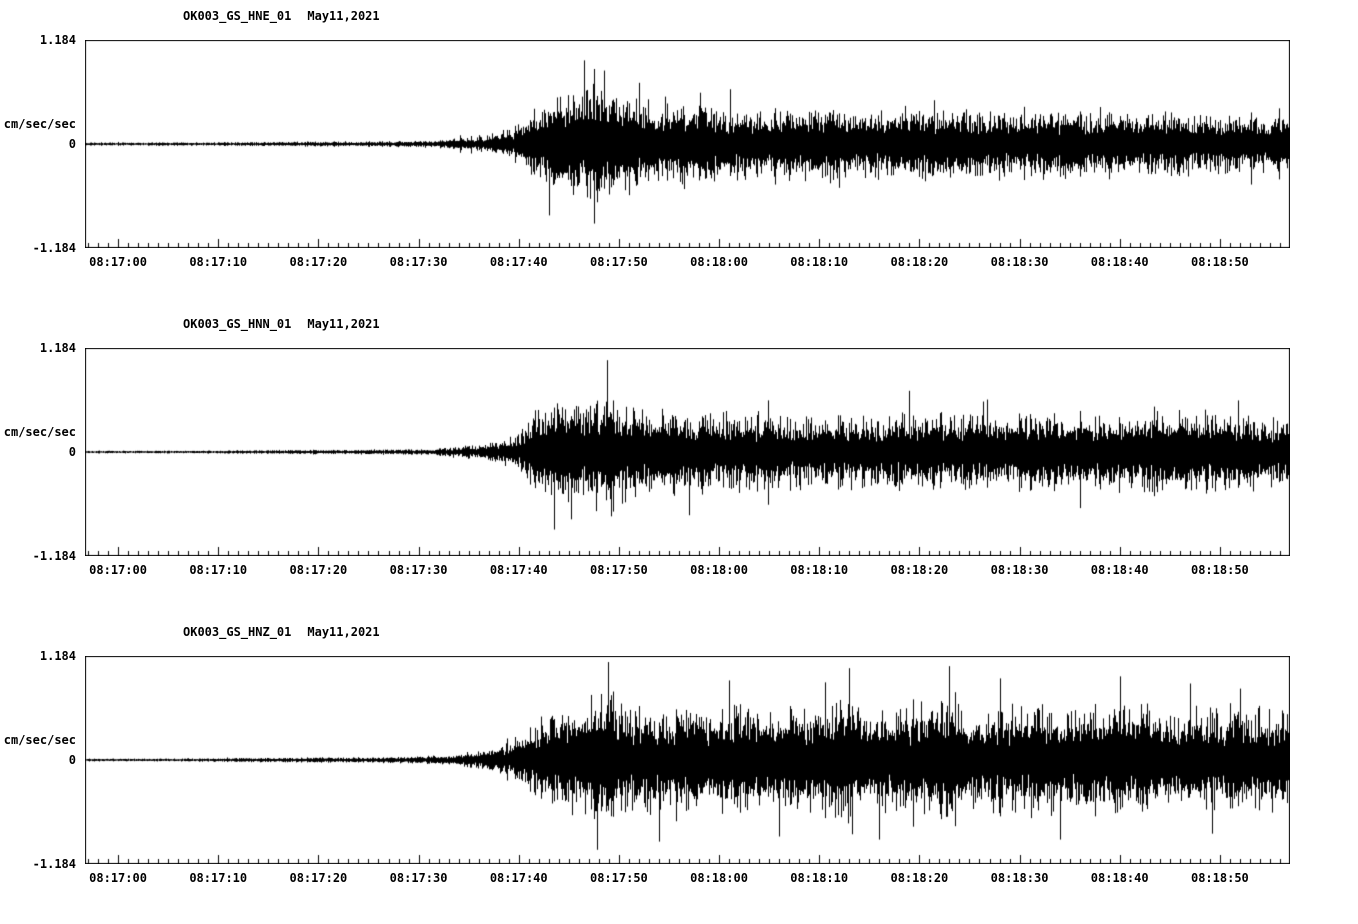  I want to click on station-channel-label: OK003_GS_HNZ_01, so click(237, 632).